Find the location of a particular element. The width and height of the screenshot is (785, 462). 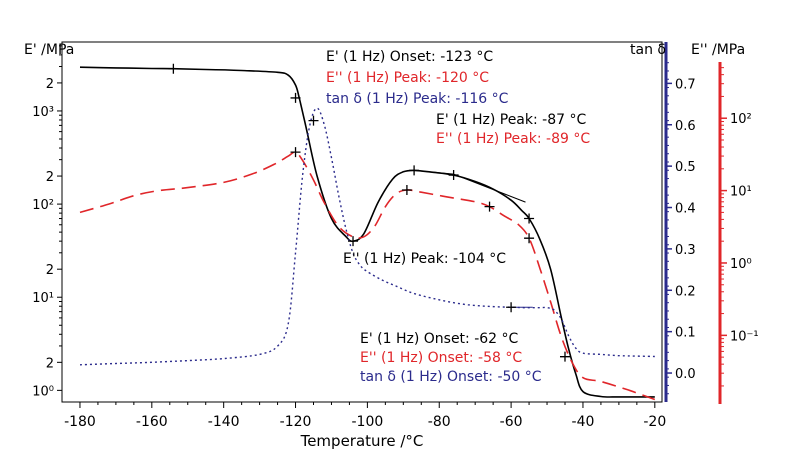

epp-axis-title: E'' /MPa is located at coordinates (718, 50).